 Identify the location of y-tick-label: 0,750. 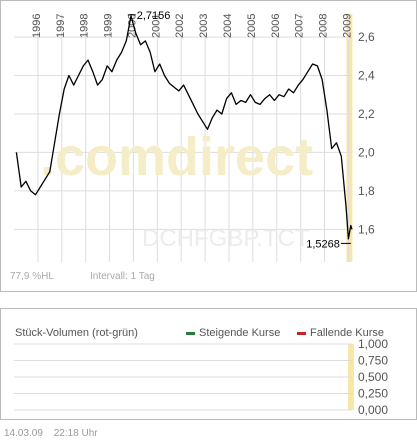
(373, 361).